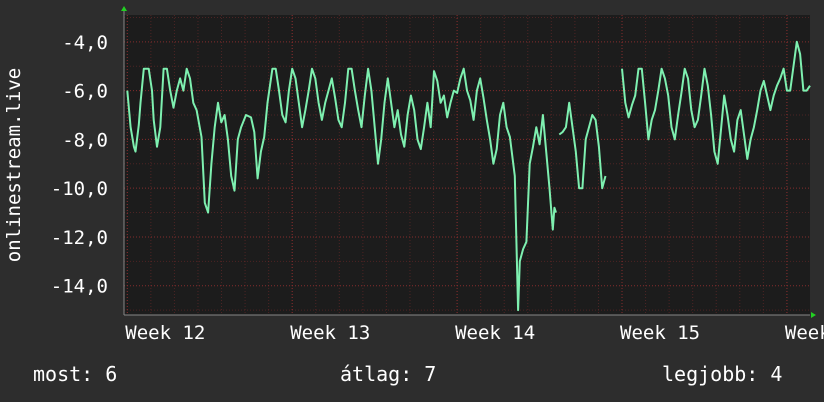 The height and width of the screenshot is (402, 824). I want to click on x-tick-label: Week 13, so click(330, 333).